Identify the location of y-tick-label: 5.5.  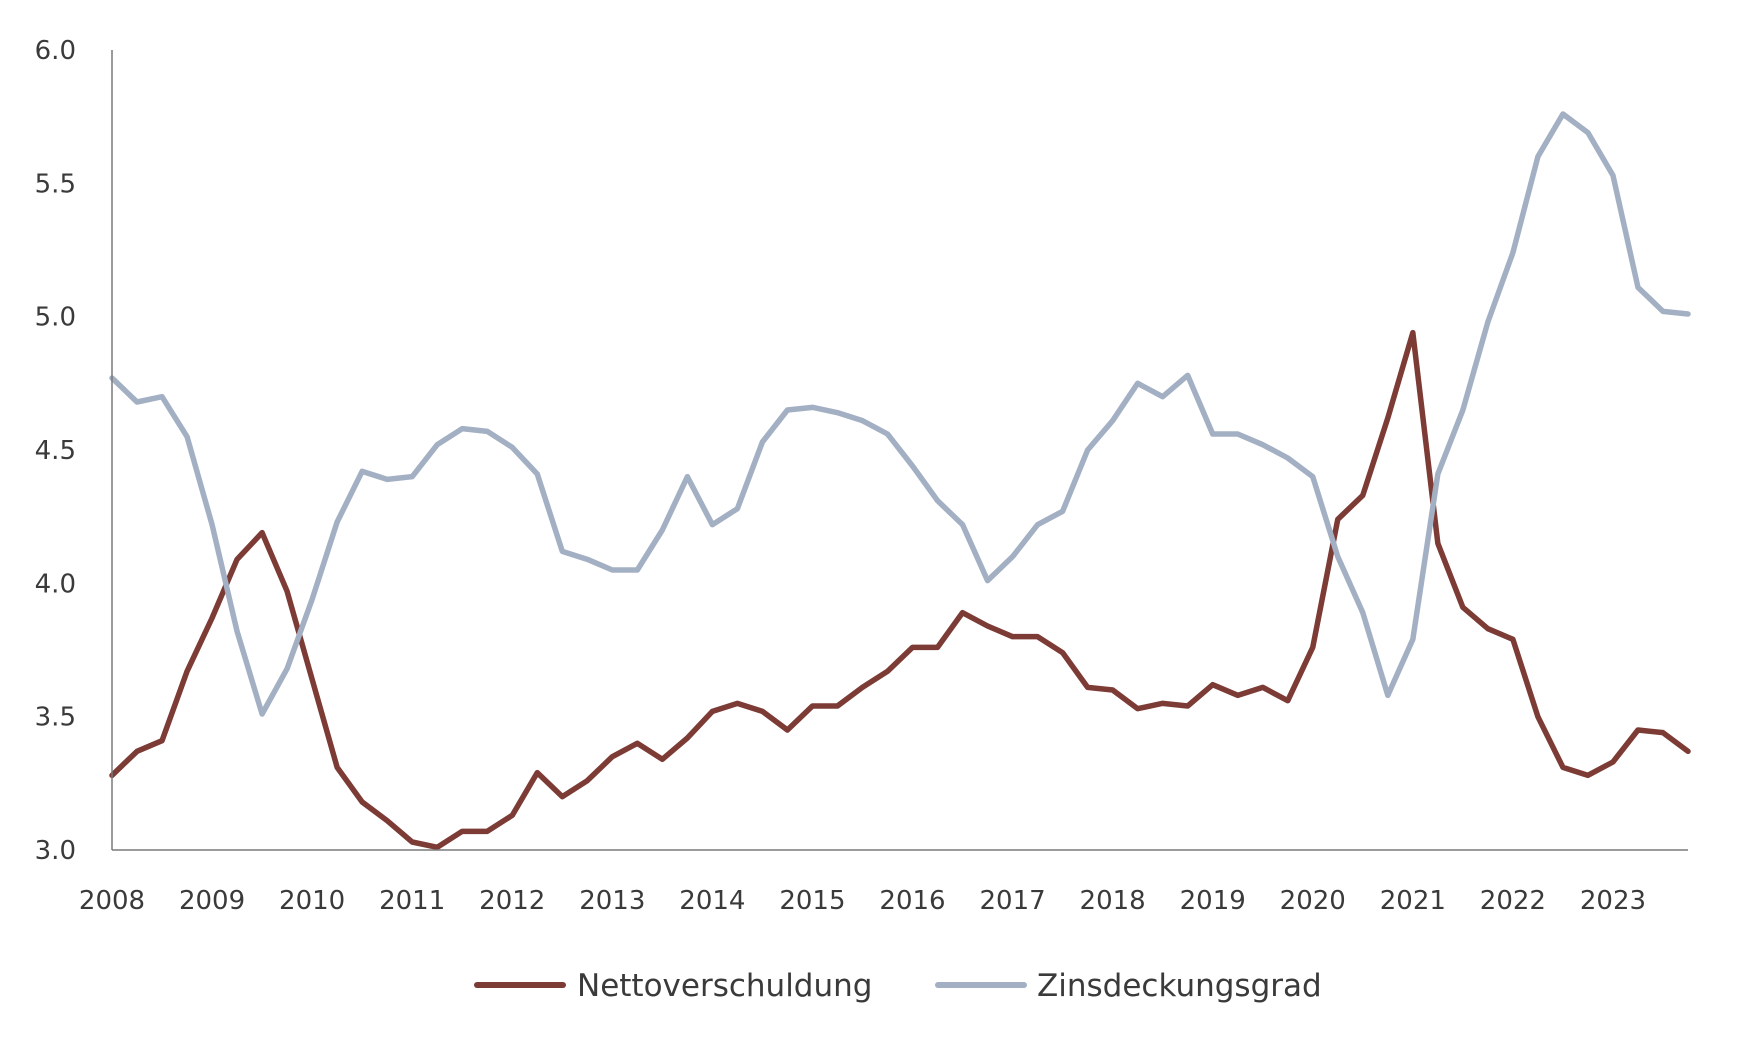
(55, 184).